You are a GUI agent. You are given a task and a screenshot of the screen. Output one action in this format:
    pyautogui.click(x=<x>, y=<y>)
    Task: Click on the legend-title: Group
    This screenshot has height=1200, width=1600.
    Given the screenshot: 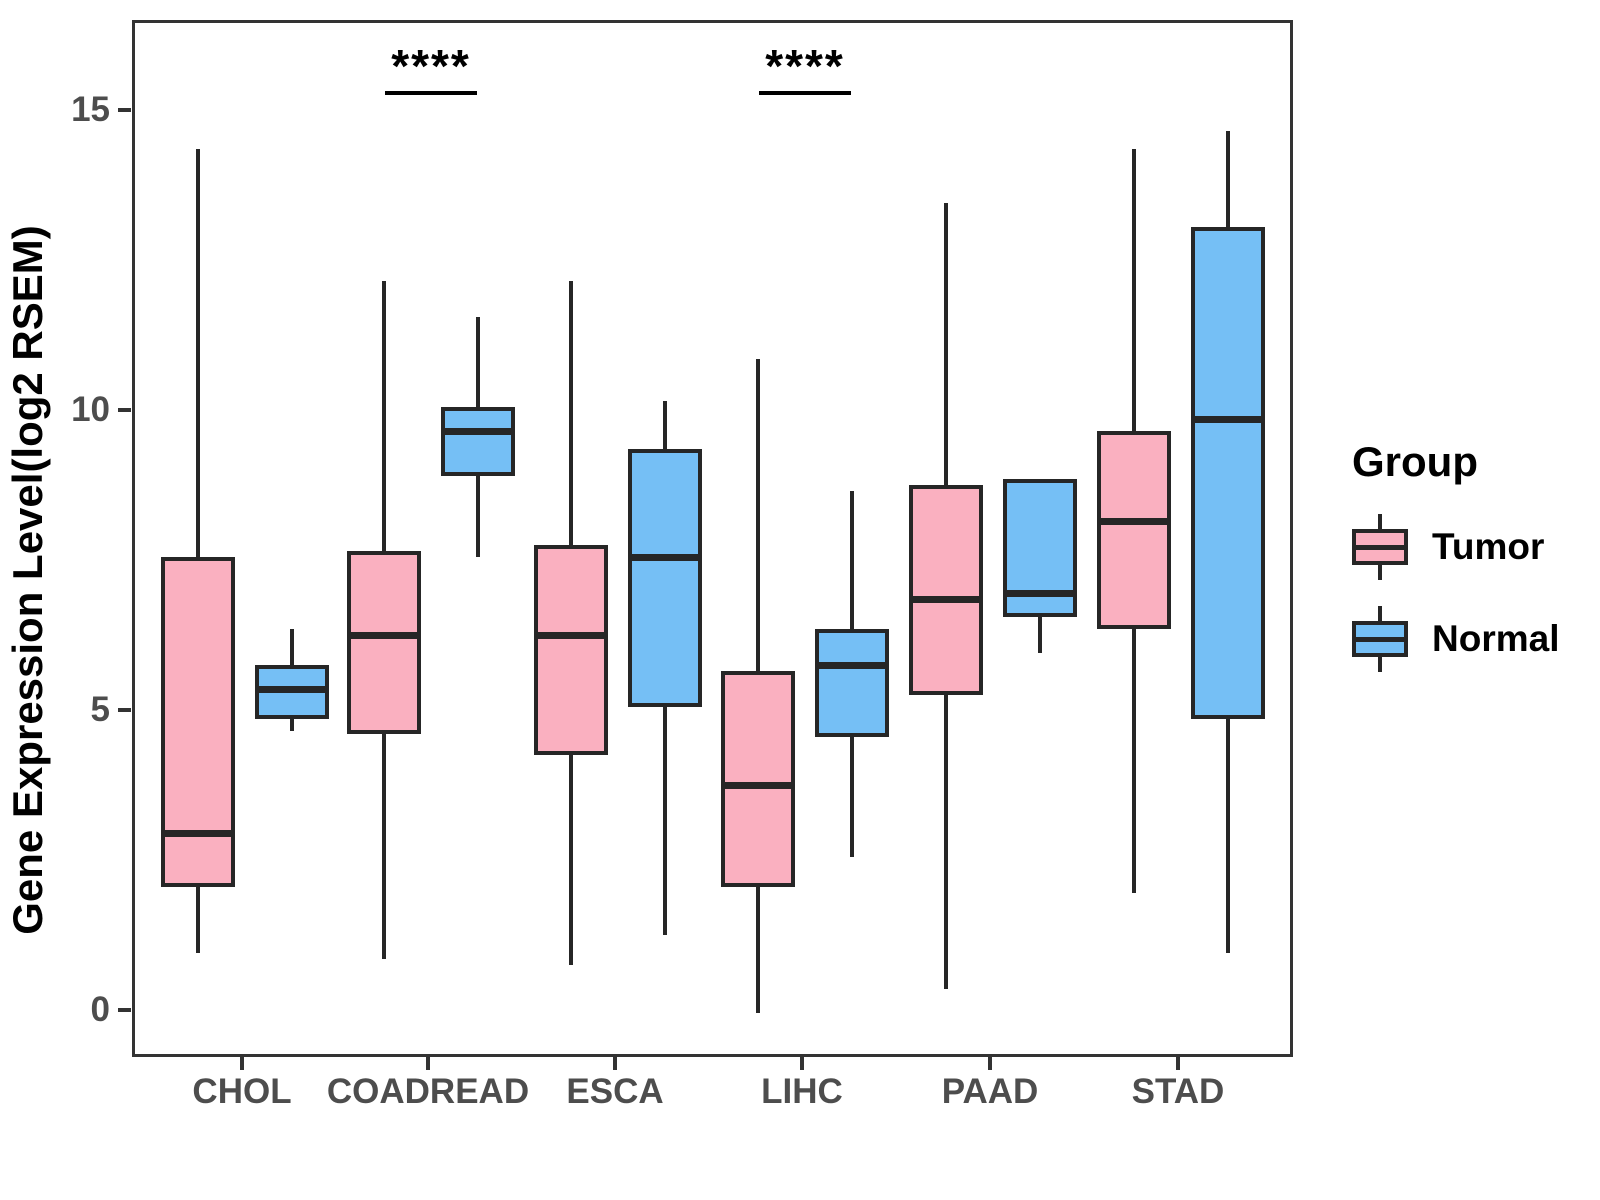 What is the action you would take?
    pyautogui.click(x=1415, y=461)
    